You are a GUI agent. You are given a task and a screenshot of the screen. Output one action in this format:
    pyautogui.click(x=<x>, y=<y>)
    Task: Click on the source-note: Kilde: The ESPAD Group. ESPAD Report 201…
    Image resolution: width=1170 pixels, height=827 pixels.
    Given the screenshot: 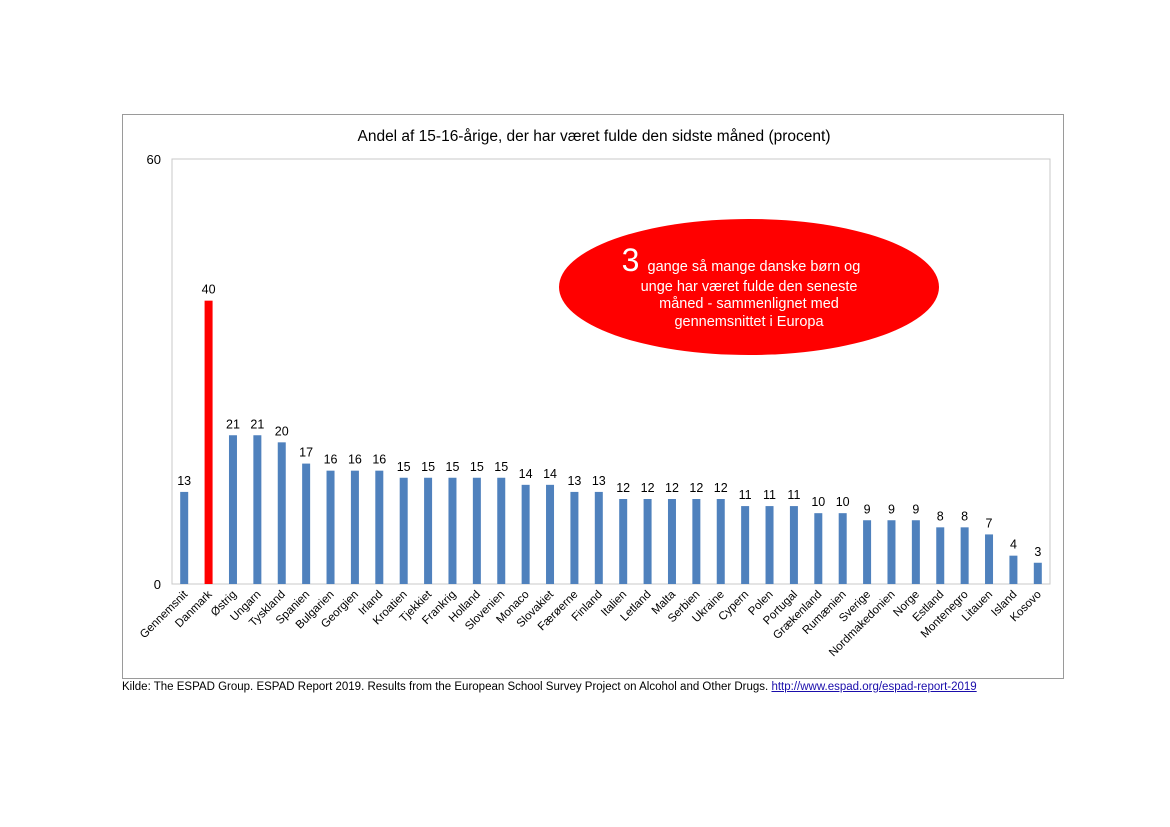 What is the action you would take?
    pyautogui.click(x=549, y=687)
    